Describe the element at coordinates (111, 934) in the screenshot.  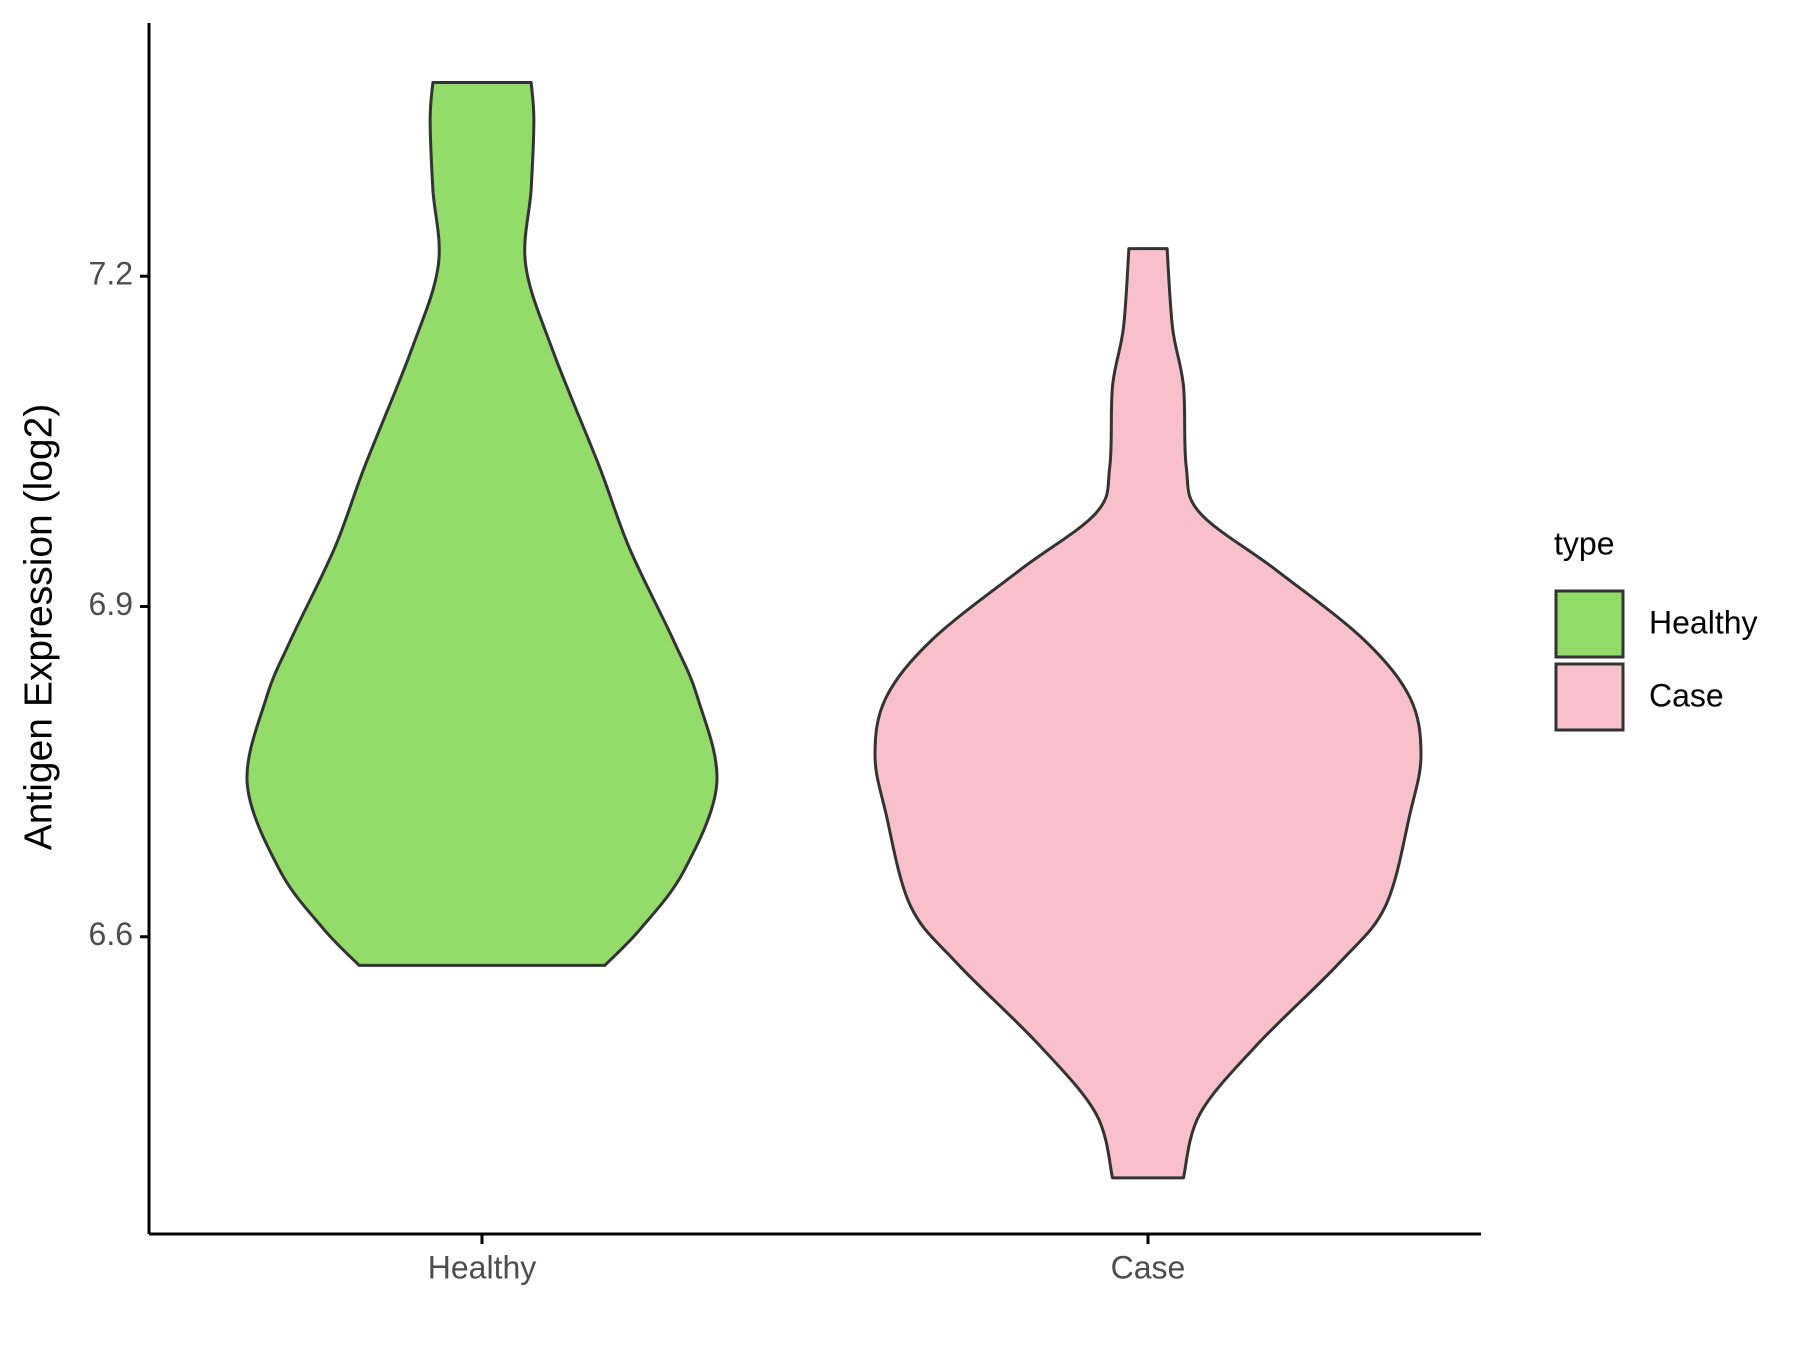
I see `y-tick-label: 6.6` at that location.